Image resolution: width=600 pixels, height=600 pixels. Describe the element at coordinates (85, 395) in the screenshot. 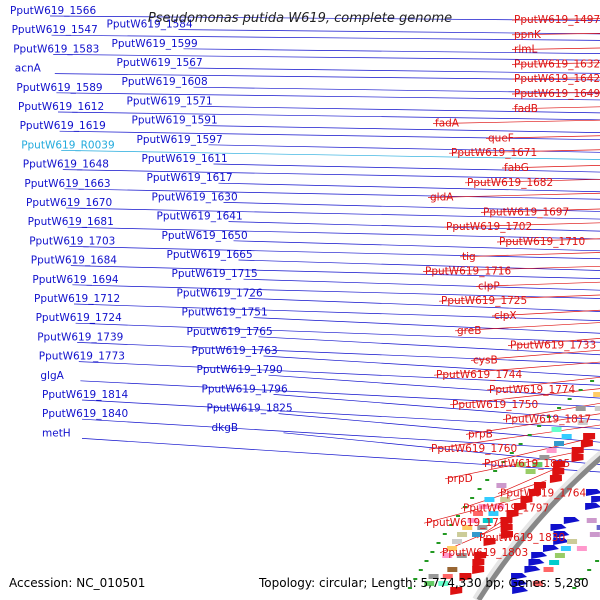

I see `left-gene-label: PputW619_1814` at that location.